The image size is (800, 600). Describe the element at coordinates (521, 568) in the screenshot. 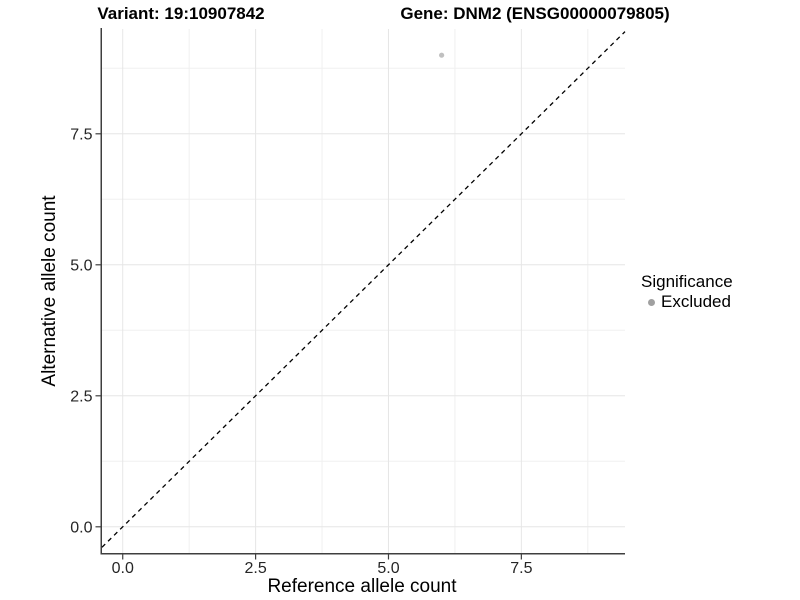

I see `x-tick-label: 7.5` at that location.